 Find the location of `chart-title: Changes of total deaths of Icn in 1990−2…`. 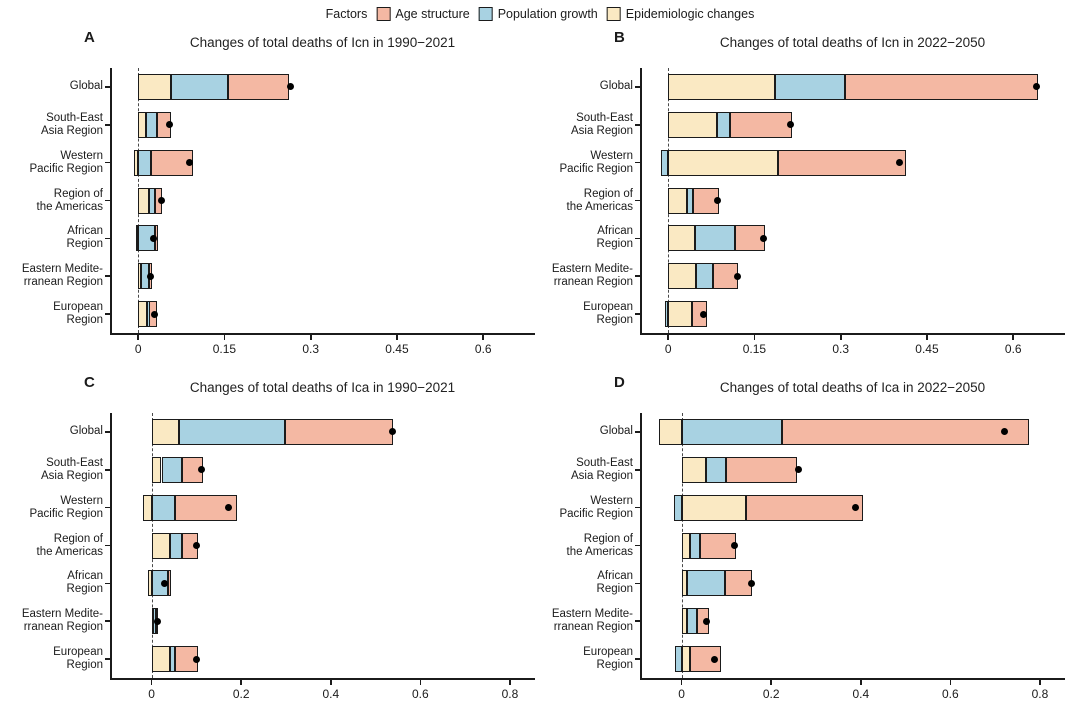

chart-title: Changes of total deaths of Icn in 1990−2… is located at coordinates (322, 42).